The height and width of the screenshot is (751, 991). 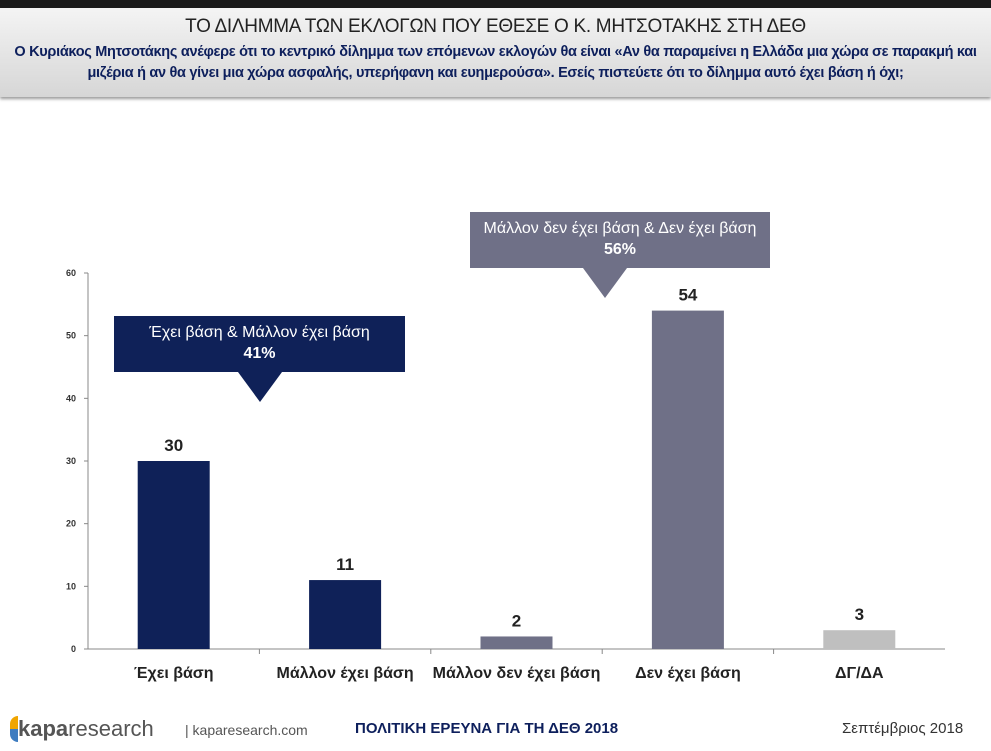 What do you see at coordinates (71, 336) in the screenshot?
I see `y-tick-label: 50` at bounding box center [71, 336].